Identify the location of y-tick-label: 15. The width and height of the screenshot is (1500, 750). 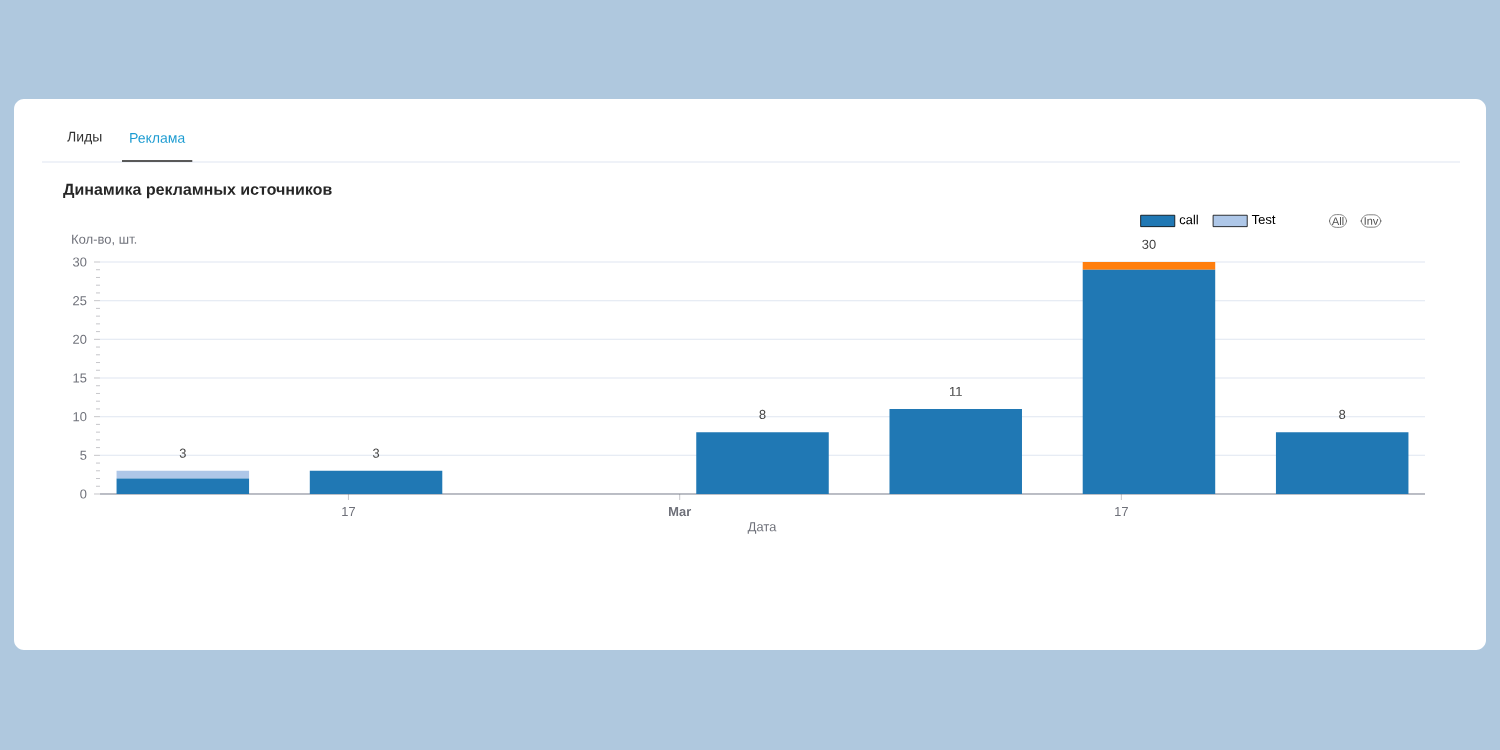
(80, 378).